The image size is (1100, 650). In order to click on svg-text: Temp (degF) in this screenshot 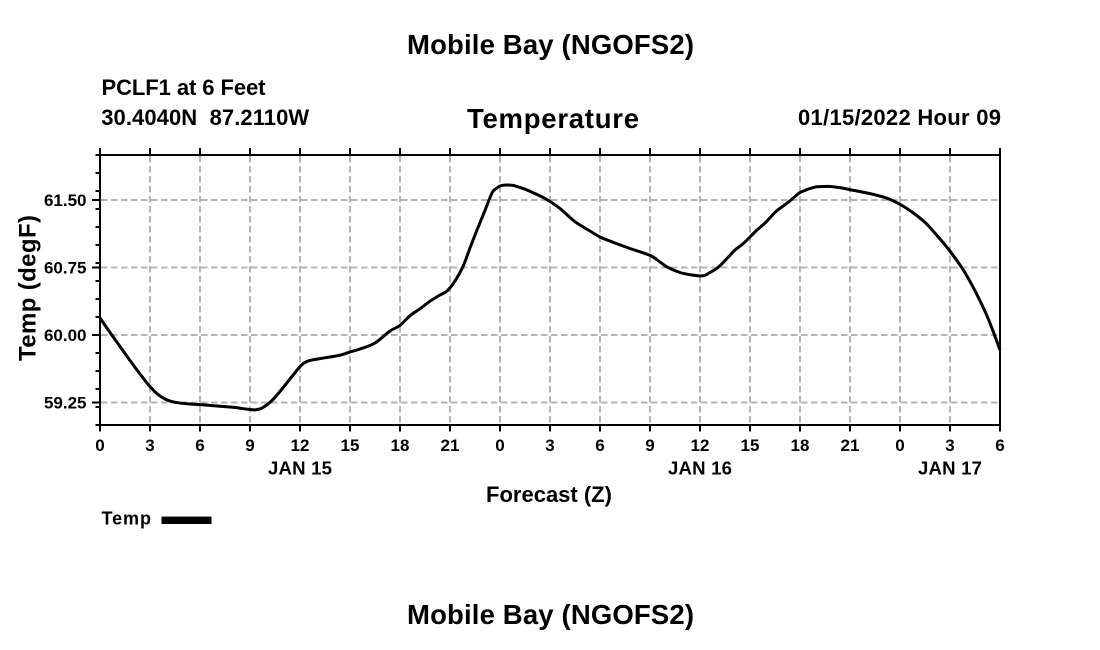, I will do `click(28, 288)`.